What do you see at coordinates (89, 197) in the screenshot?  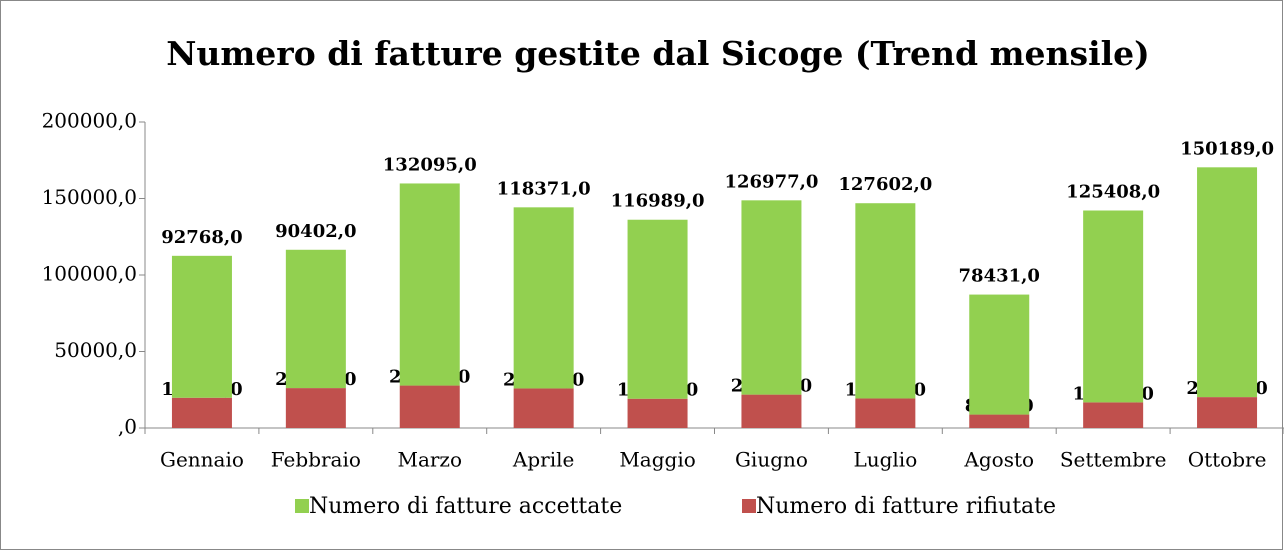 I see `y-tick-label: 150000,0` at bounding box center [89, 197].